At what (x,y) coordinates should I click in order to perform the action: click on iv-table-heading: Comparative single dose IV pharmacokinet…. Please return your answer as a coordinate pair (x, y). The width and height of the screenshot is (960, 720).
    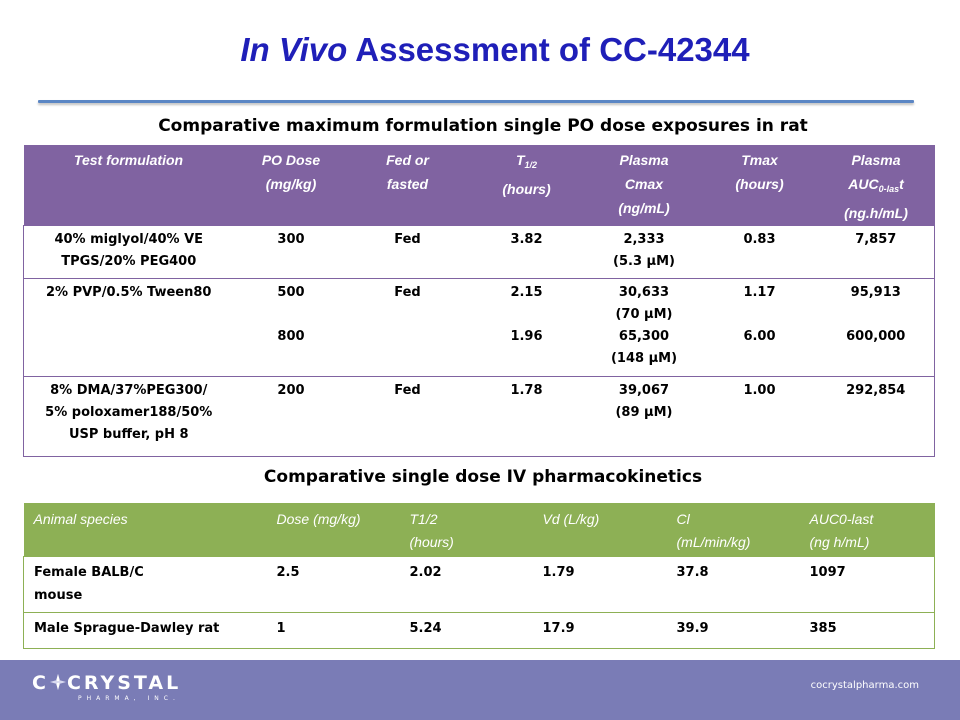
    Looking at the image, I should click on (483, 477).